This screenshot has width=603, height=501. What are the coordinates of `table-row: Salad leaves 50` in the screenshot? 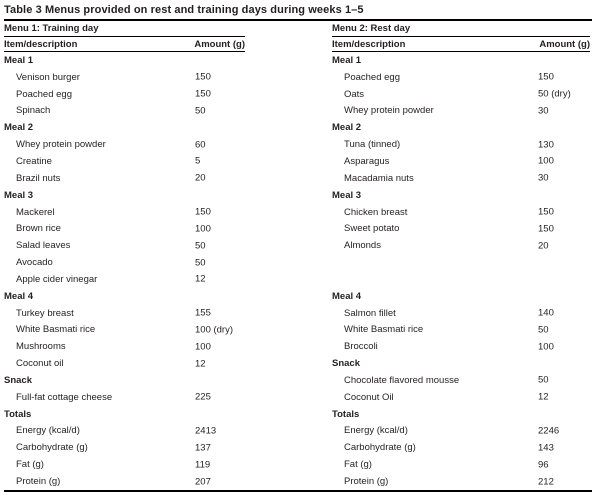 It's located at (124, 245).